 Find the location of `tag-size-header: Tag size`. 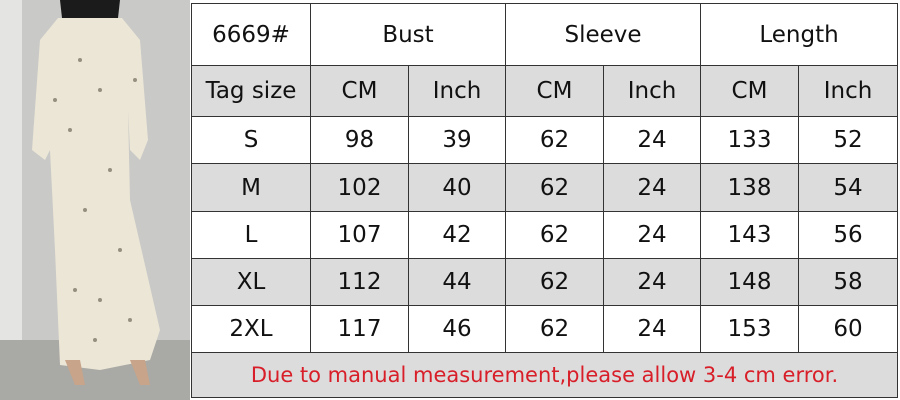

tag-size-header: Tag size is located at coordinates (251, 91).